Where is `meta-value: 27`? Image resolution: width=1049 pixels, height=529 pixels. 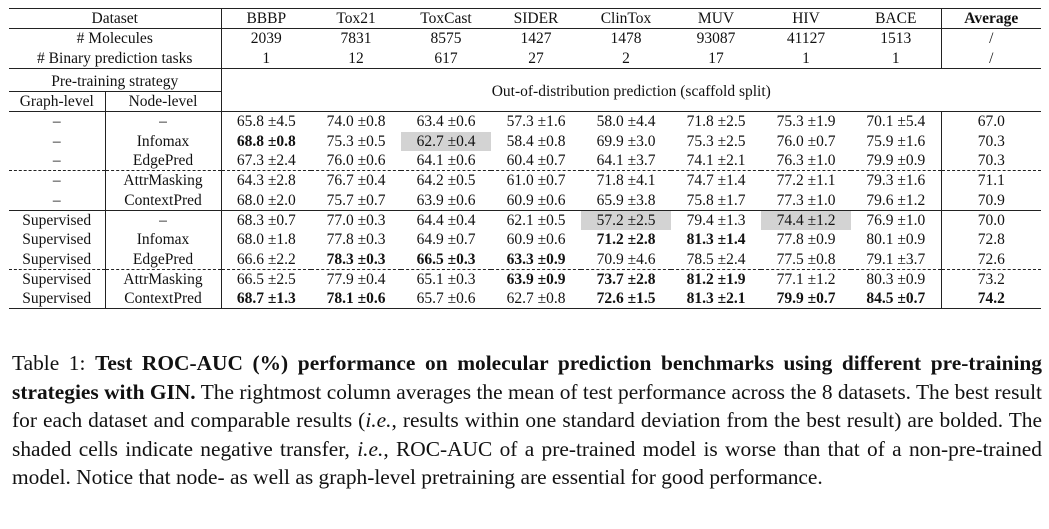 meta-value: 27 is located at coordinates (536, 58).